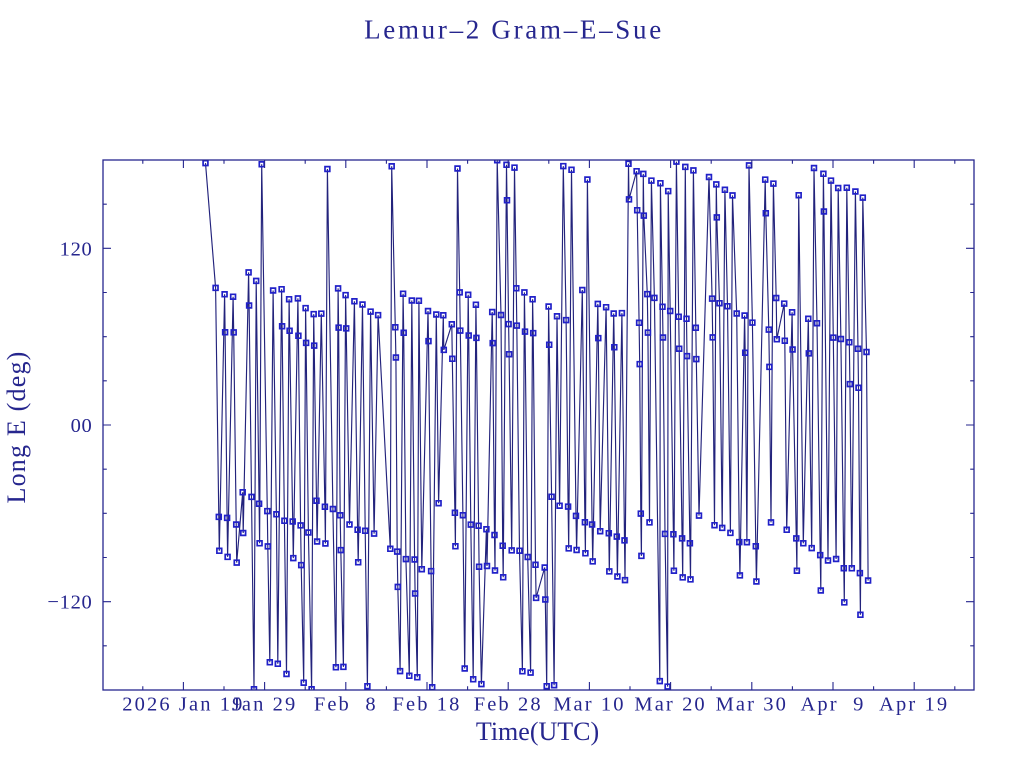  Describe the element at coordinates (537, 731) in the screenshot. I see `svg-text: Time(UTC)` at that location.